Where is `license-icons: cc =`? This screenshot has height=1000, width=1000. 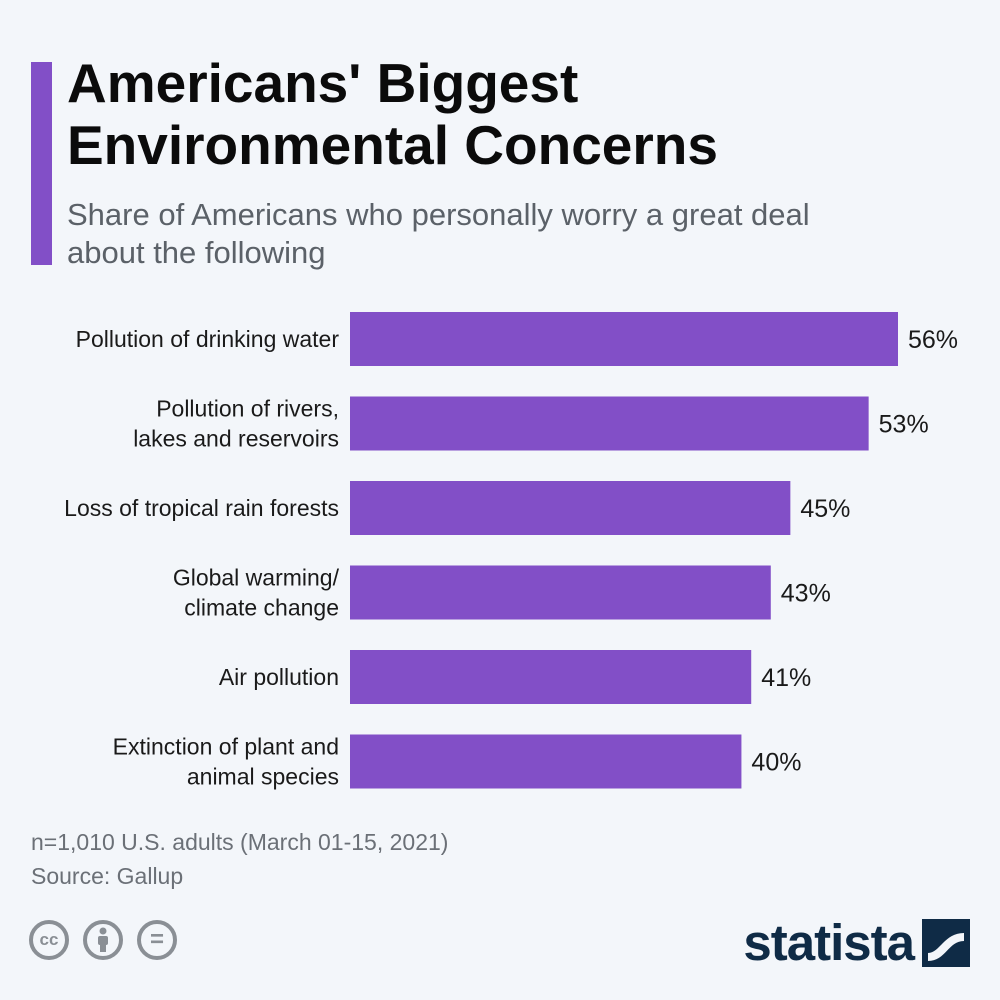
license-icons: cc = is located at coordinates (103, 940).